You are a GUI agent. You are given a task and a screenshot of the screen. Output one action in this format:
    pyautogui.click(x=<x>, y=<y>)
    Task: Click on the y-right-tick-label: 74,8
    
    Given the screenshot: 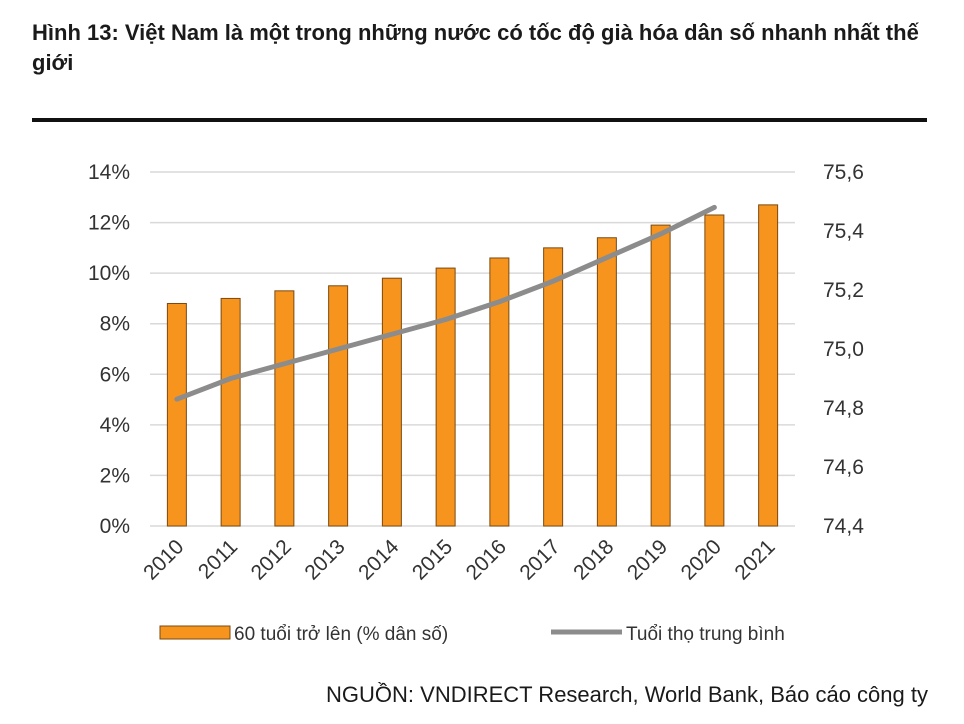 What is the action you would take?
    pyautogui.click(x=843, y=408)
    